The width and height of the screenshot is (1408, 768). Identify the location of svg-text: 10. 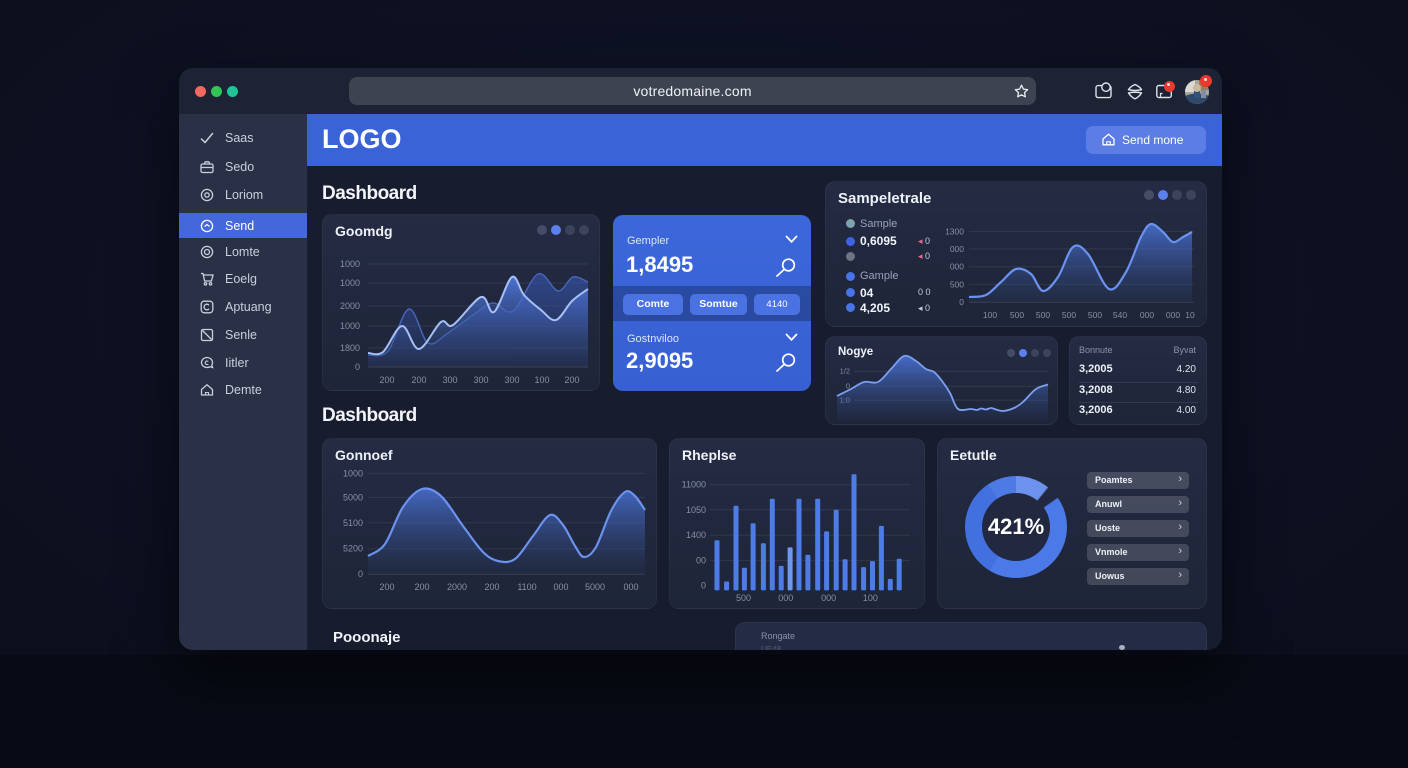
(1190, 315).